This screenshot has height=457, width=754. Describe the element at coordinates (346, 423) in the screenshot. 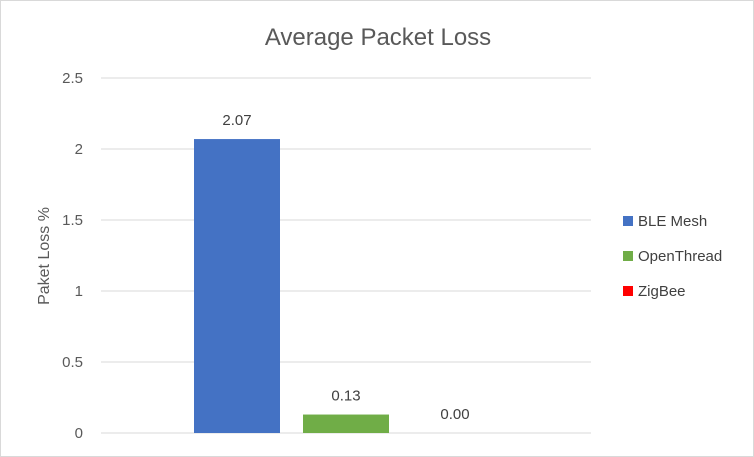

I see `bar-openthread` at that location.